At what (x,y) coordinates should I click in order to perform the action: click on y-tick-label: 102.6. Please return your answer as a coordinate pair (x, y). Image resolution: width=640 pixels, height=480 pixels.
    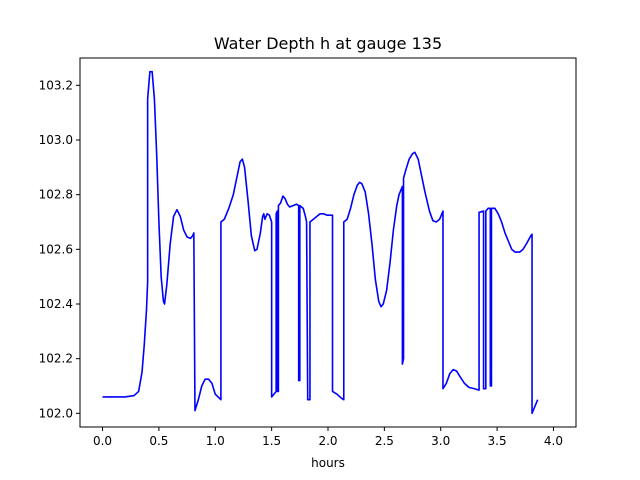
    Looking at the image, I should click on (56, 249).